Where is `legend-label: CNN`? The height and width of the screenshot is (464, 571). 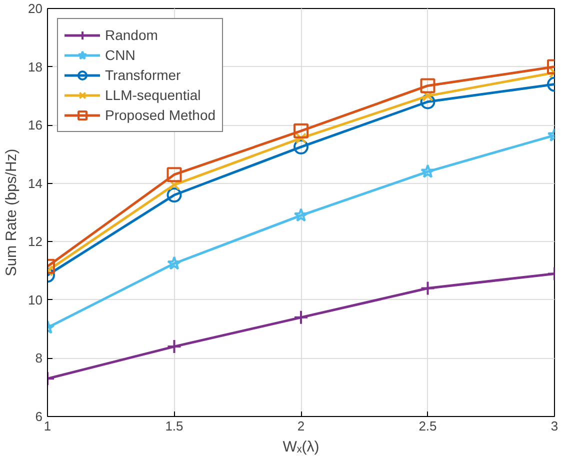
legend-label: CNN is located at coordinates (120, 55).